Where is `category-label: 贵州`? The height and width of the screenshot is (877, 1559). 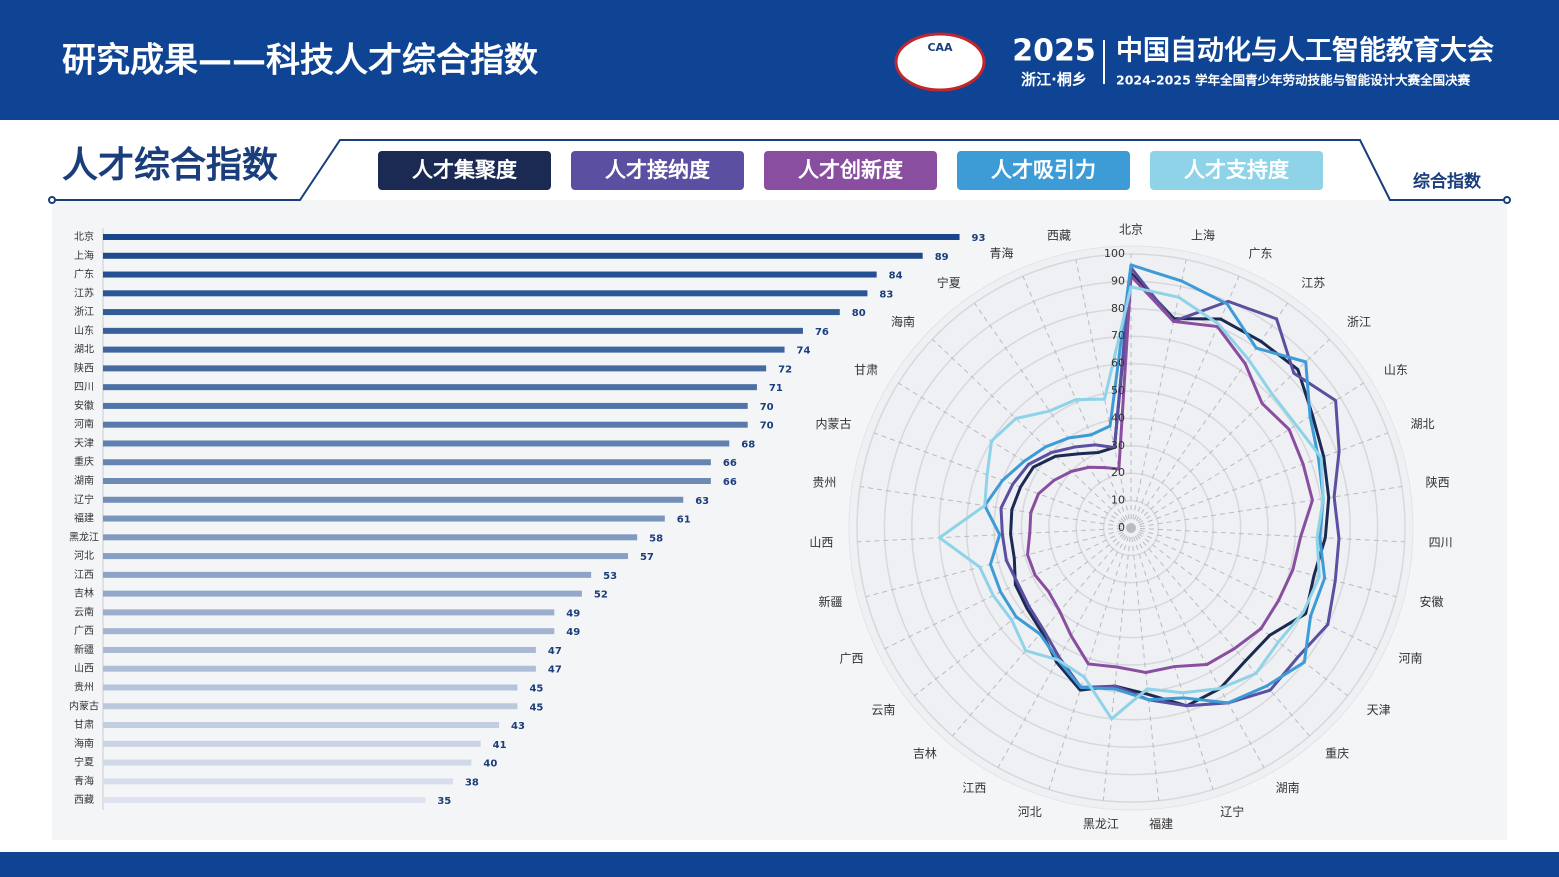
category-label: 贵州 is located at coordinates (824, 482).